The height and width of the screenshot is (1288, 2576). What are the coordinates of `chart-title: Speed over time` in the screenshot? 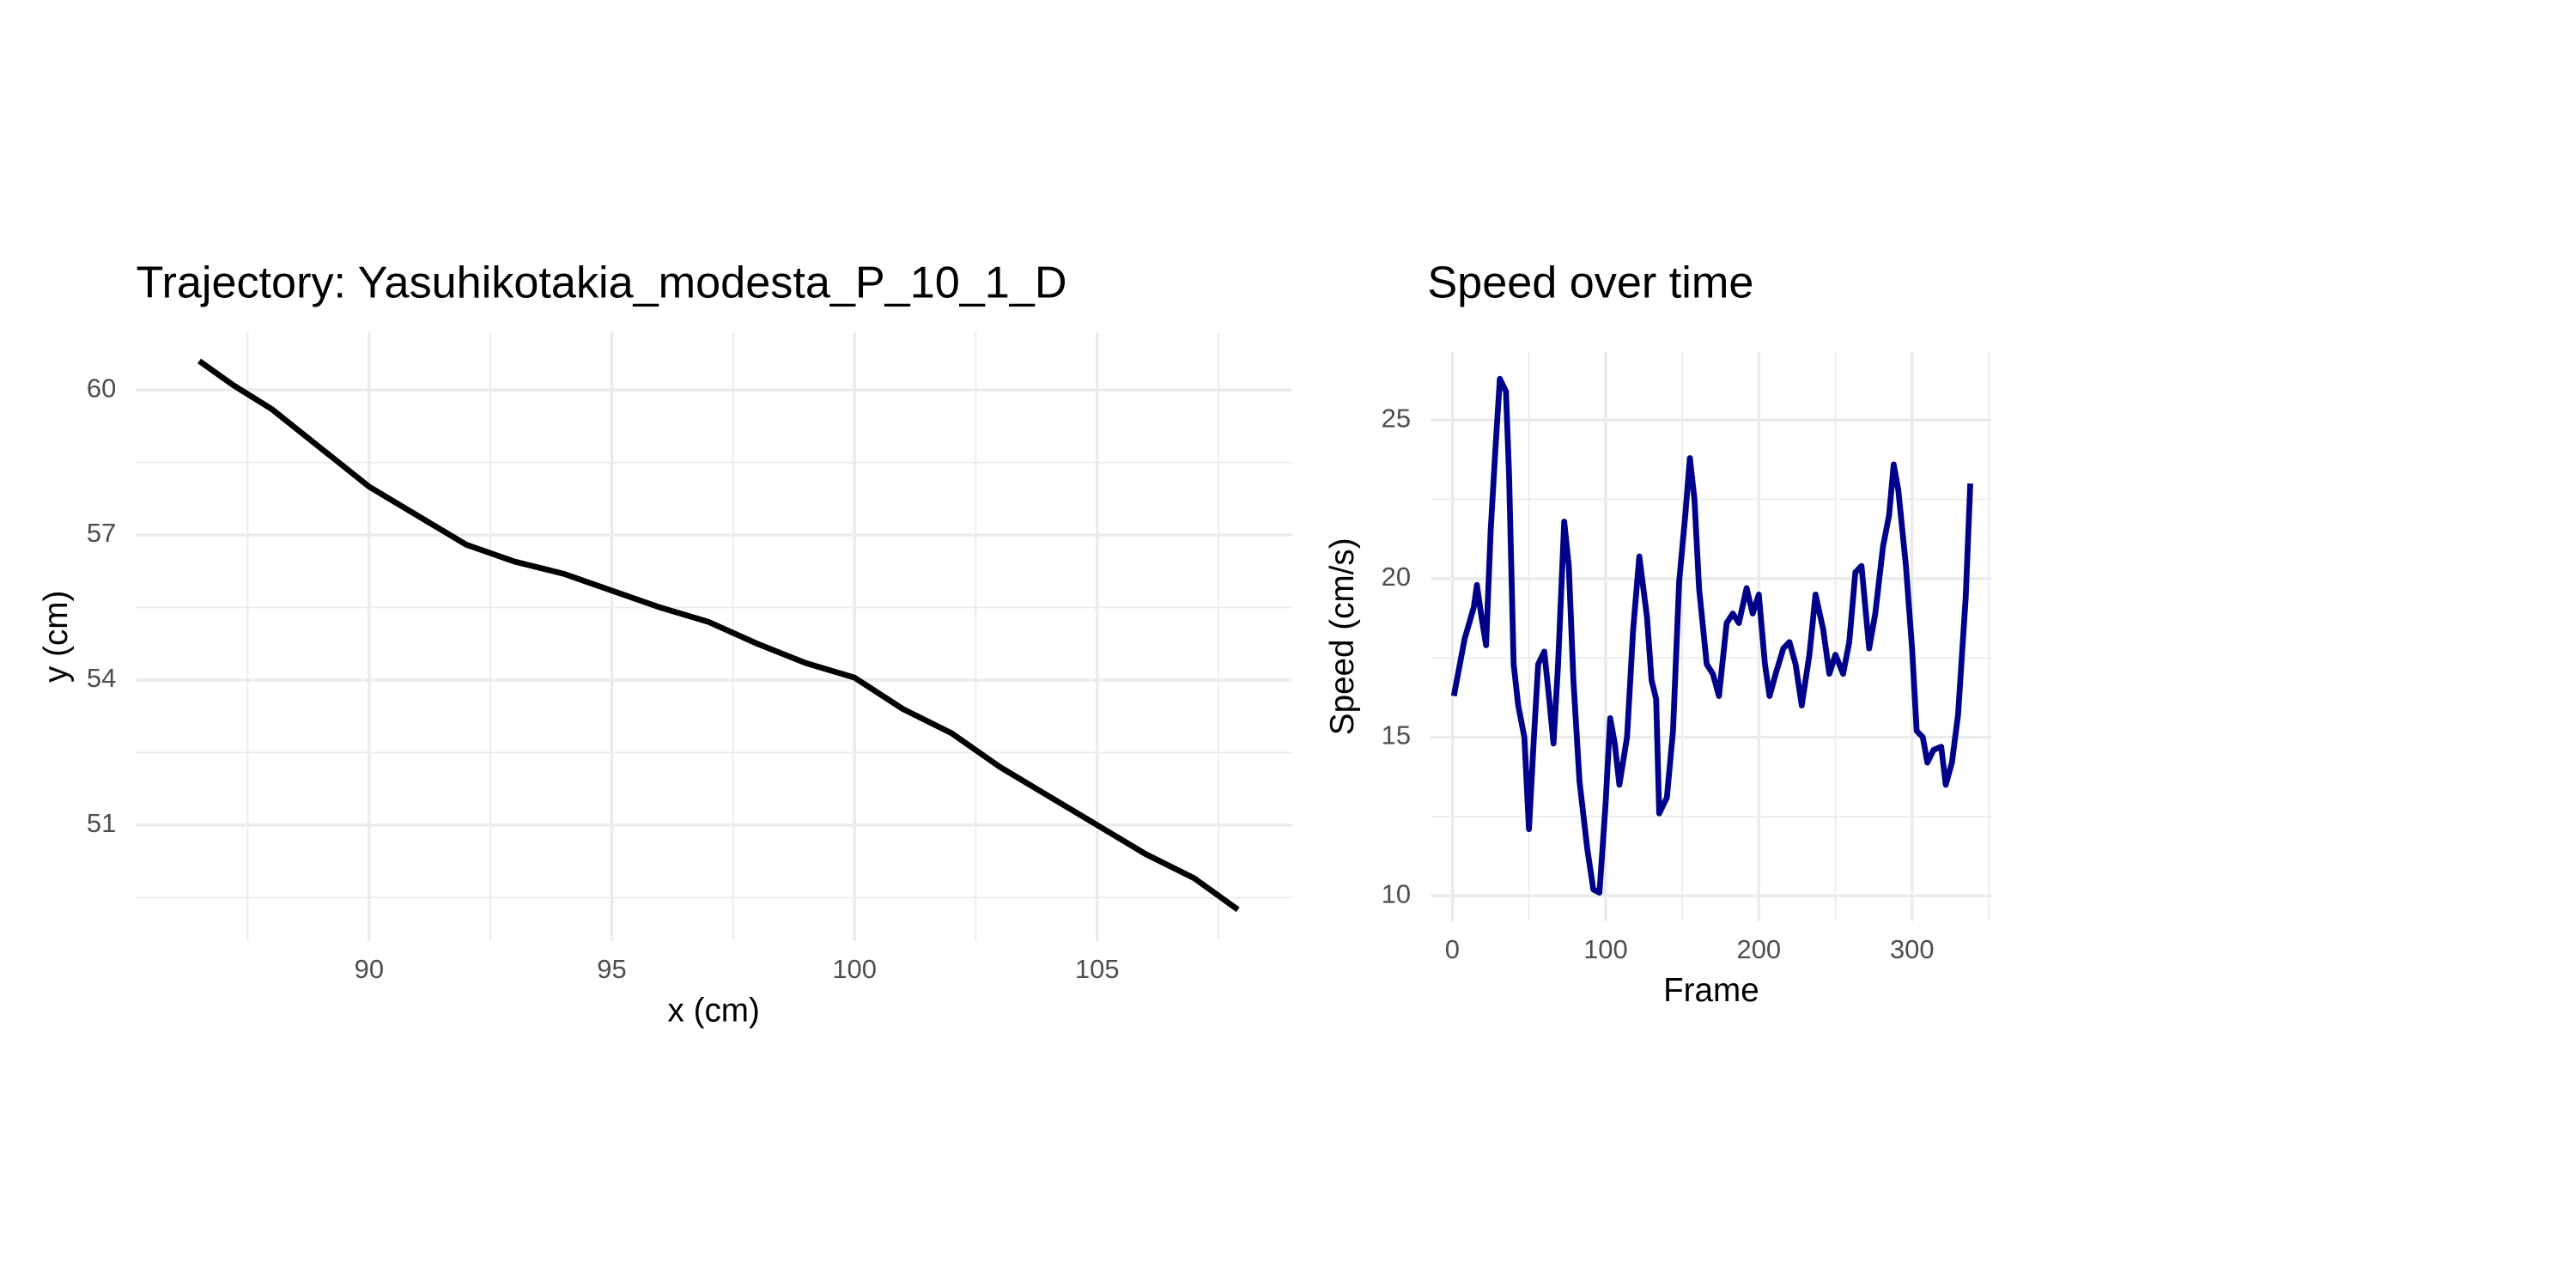 It's located at (1590, 282).